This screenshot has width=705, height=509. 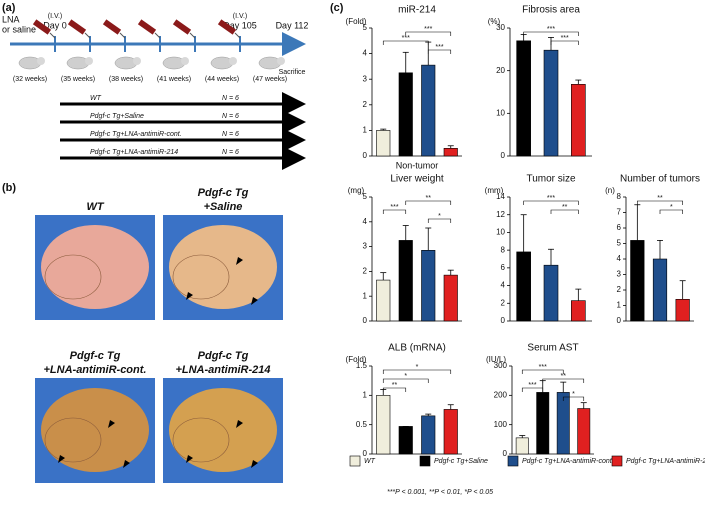 I want to click on photo-label: +LNA-antimiR-214, so click(x=222, y=370).